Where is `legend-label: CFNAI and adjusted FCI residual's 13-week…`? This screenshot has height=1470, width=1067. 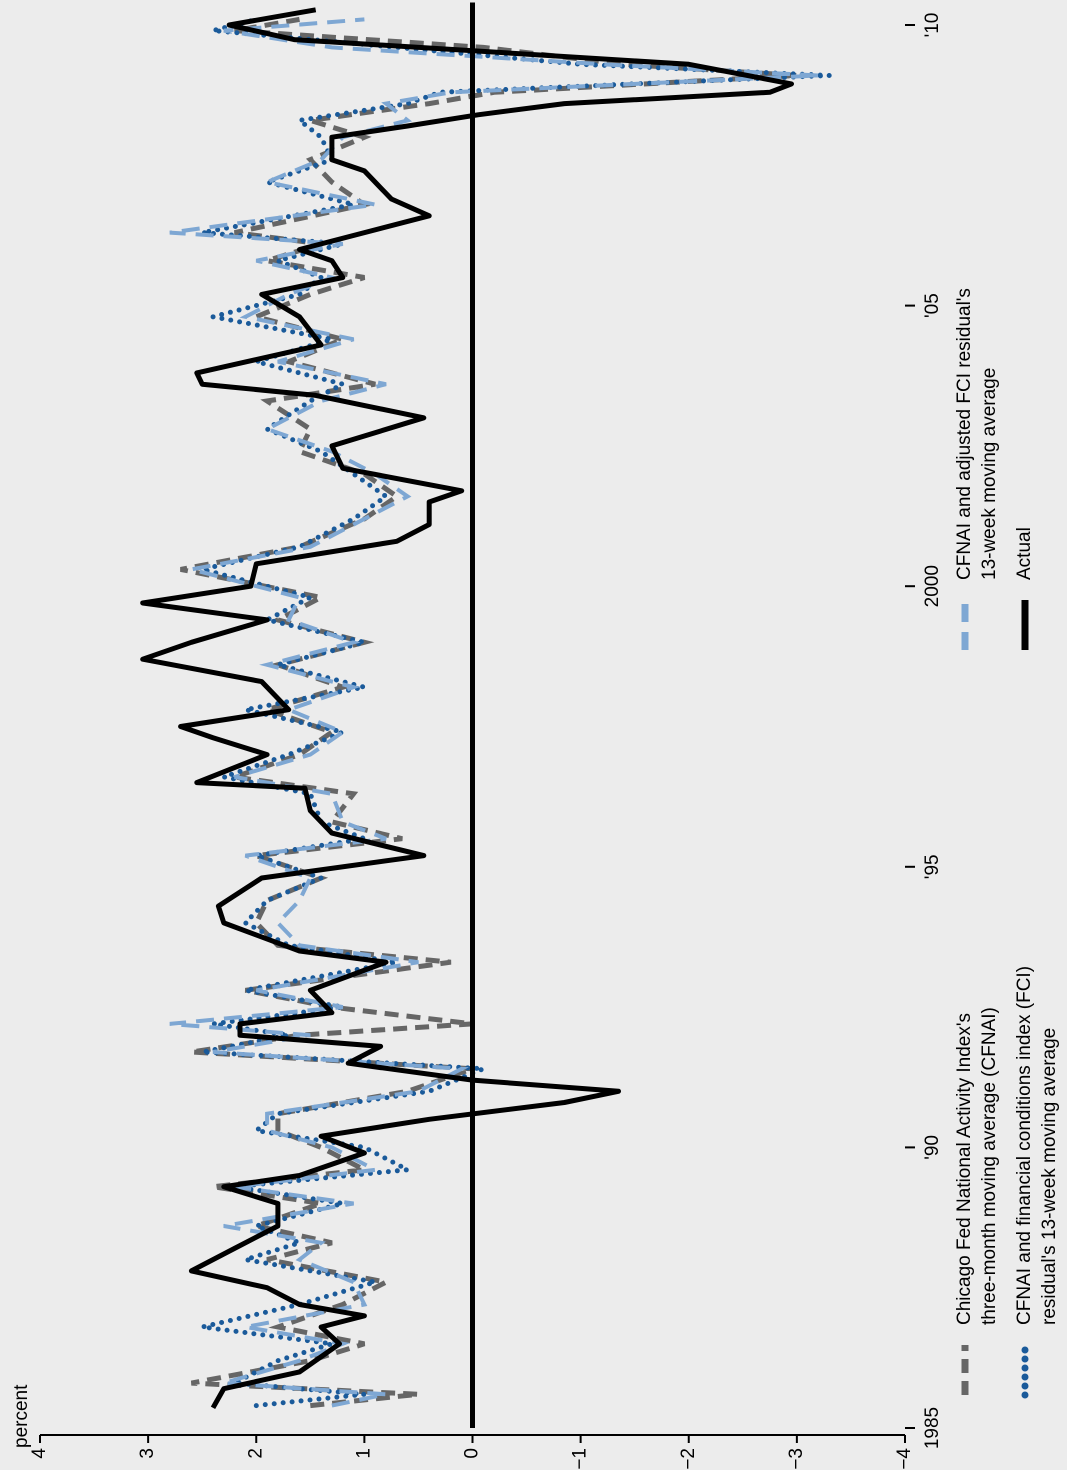
legend-label: CFNAI and adjusted FCI residual's 13-week… is located at coordinates (977, 434).